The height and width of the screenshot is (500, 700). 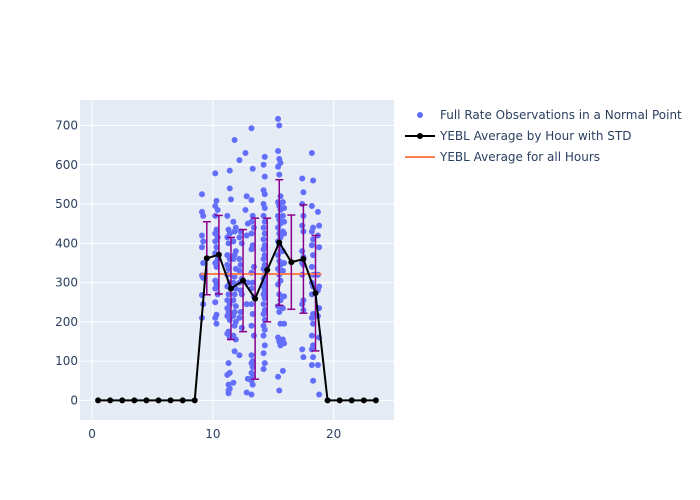 What do you see at coordinates (420, 136) in the screenshot?
I see `legend-average-symbol` at bounding box center [420, 136].